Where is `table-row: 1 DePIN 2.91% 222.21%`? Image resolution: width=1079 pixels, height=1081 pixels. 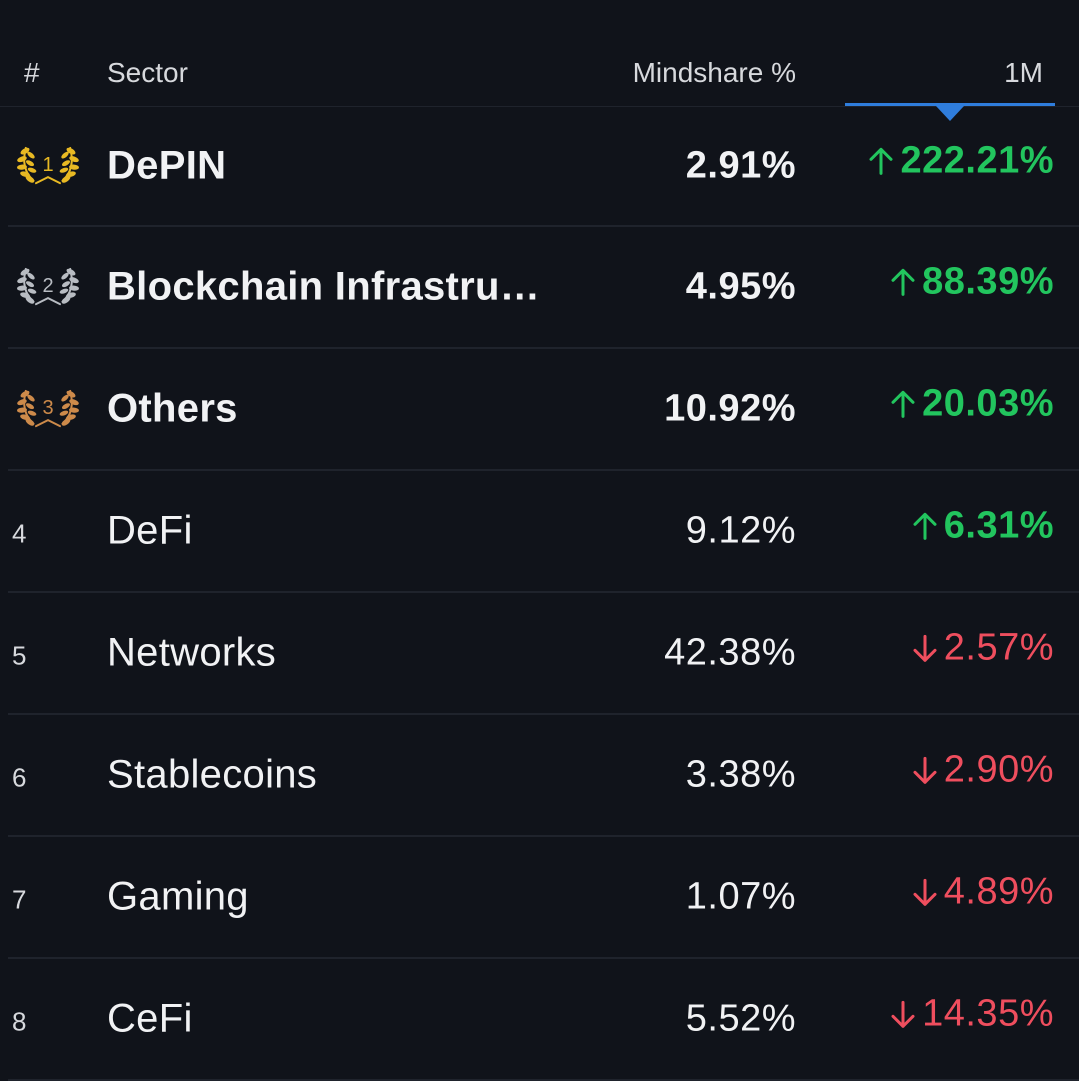
table-row: 1 DePIN 2.91% 222.21% is located at coordinates (543, 167).